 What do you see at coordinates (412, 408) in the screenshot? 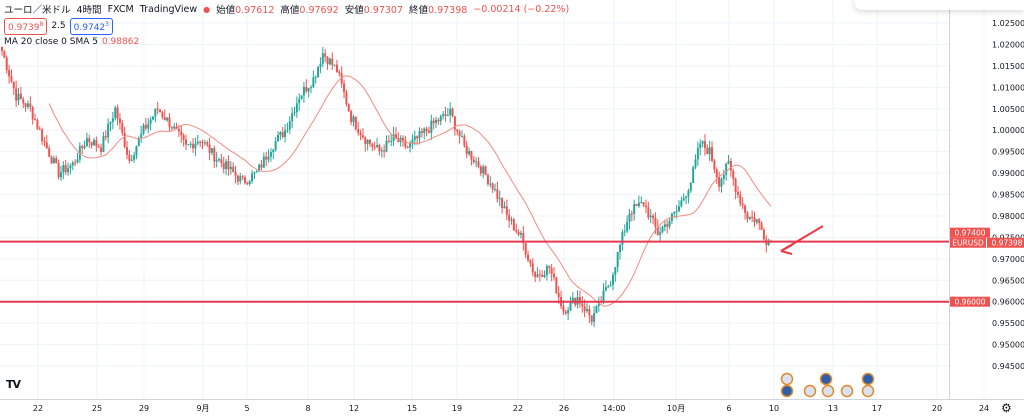
I see `x-tick-label: 15` at bounding box center [412, 408].